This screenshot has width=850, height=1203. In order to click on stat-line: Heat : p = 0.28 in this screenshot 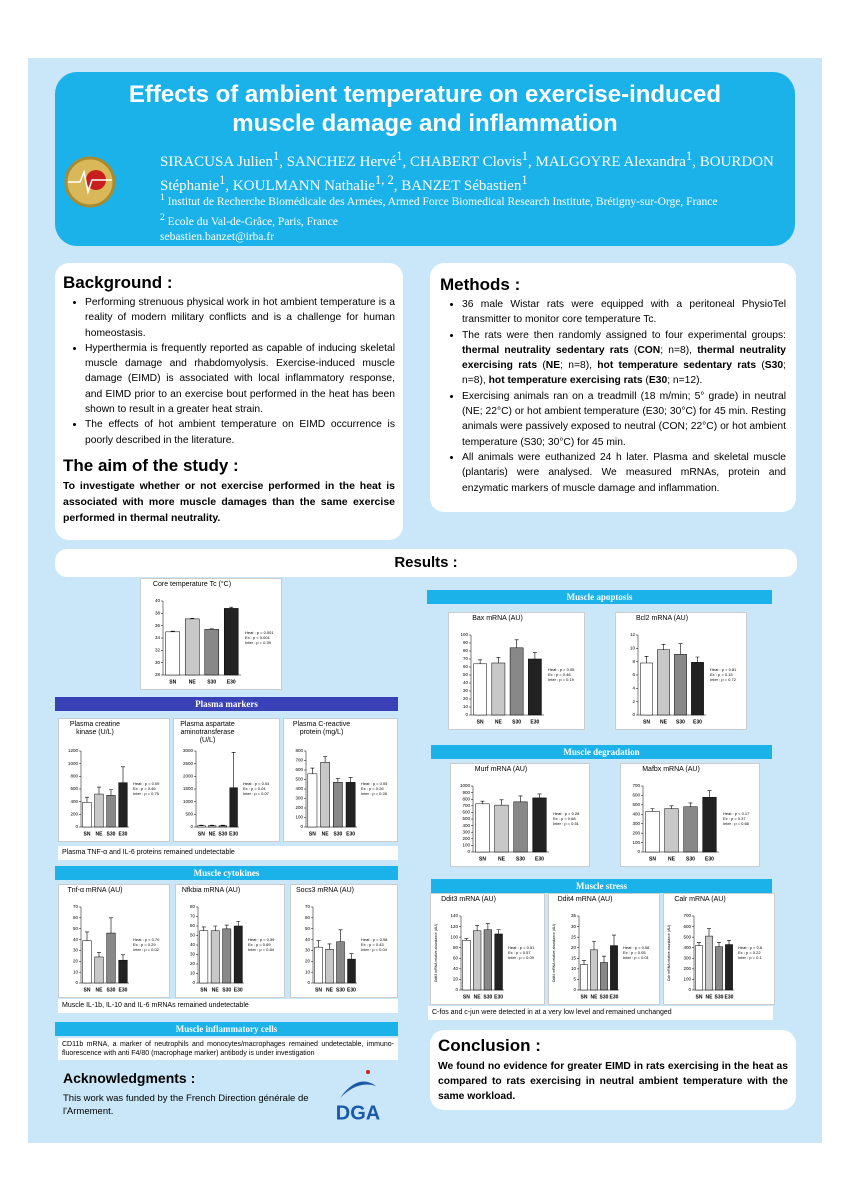, I will do `click(566, 813)`.